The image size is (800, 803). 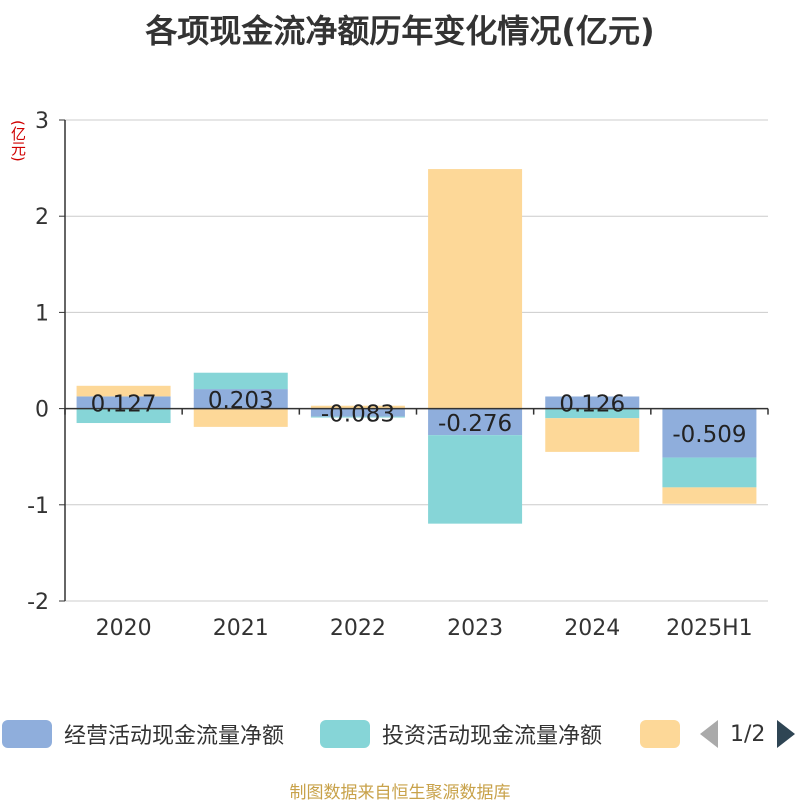 I want to click on data-label: -0.083, so click(x=358, y=415).